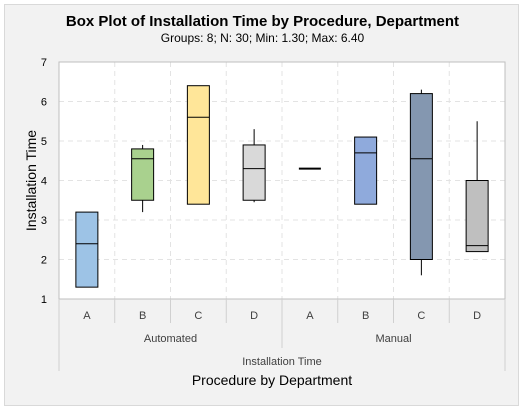  I want to click on group-axis-label: Installation Time, so click(281, 362).